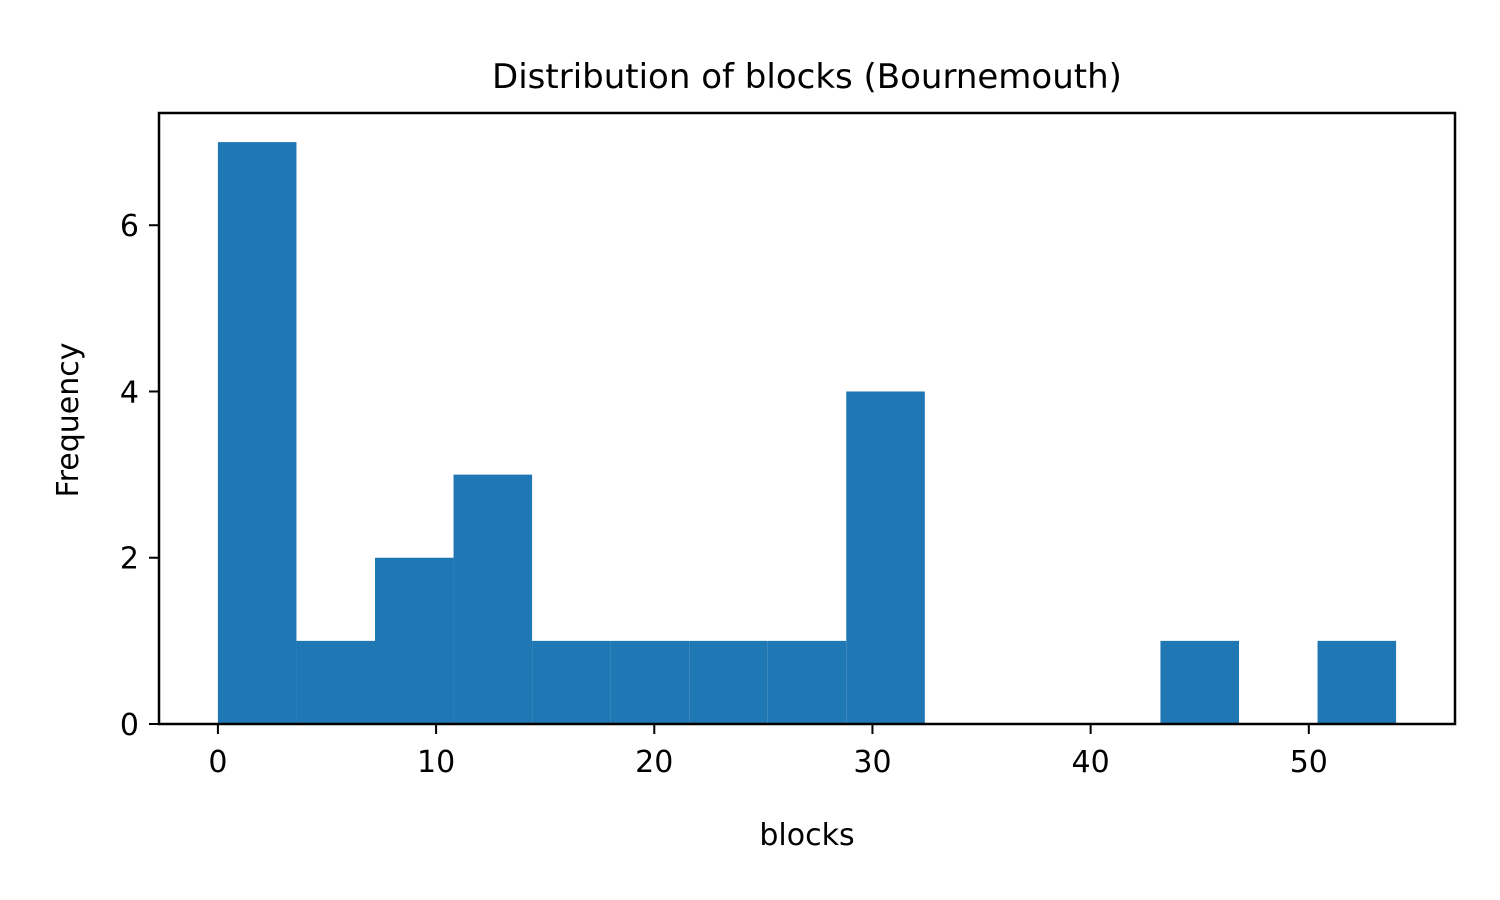 Image resolution: width=1500 pixels, height=900 pixels. What do you see at coordinates (129, 725) in the screenshot?
I see `y-tick-label: 0` at bounding box center [129, 725].